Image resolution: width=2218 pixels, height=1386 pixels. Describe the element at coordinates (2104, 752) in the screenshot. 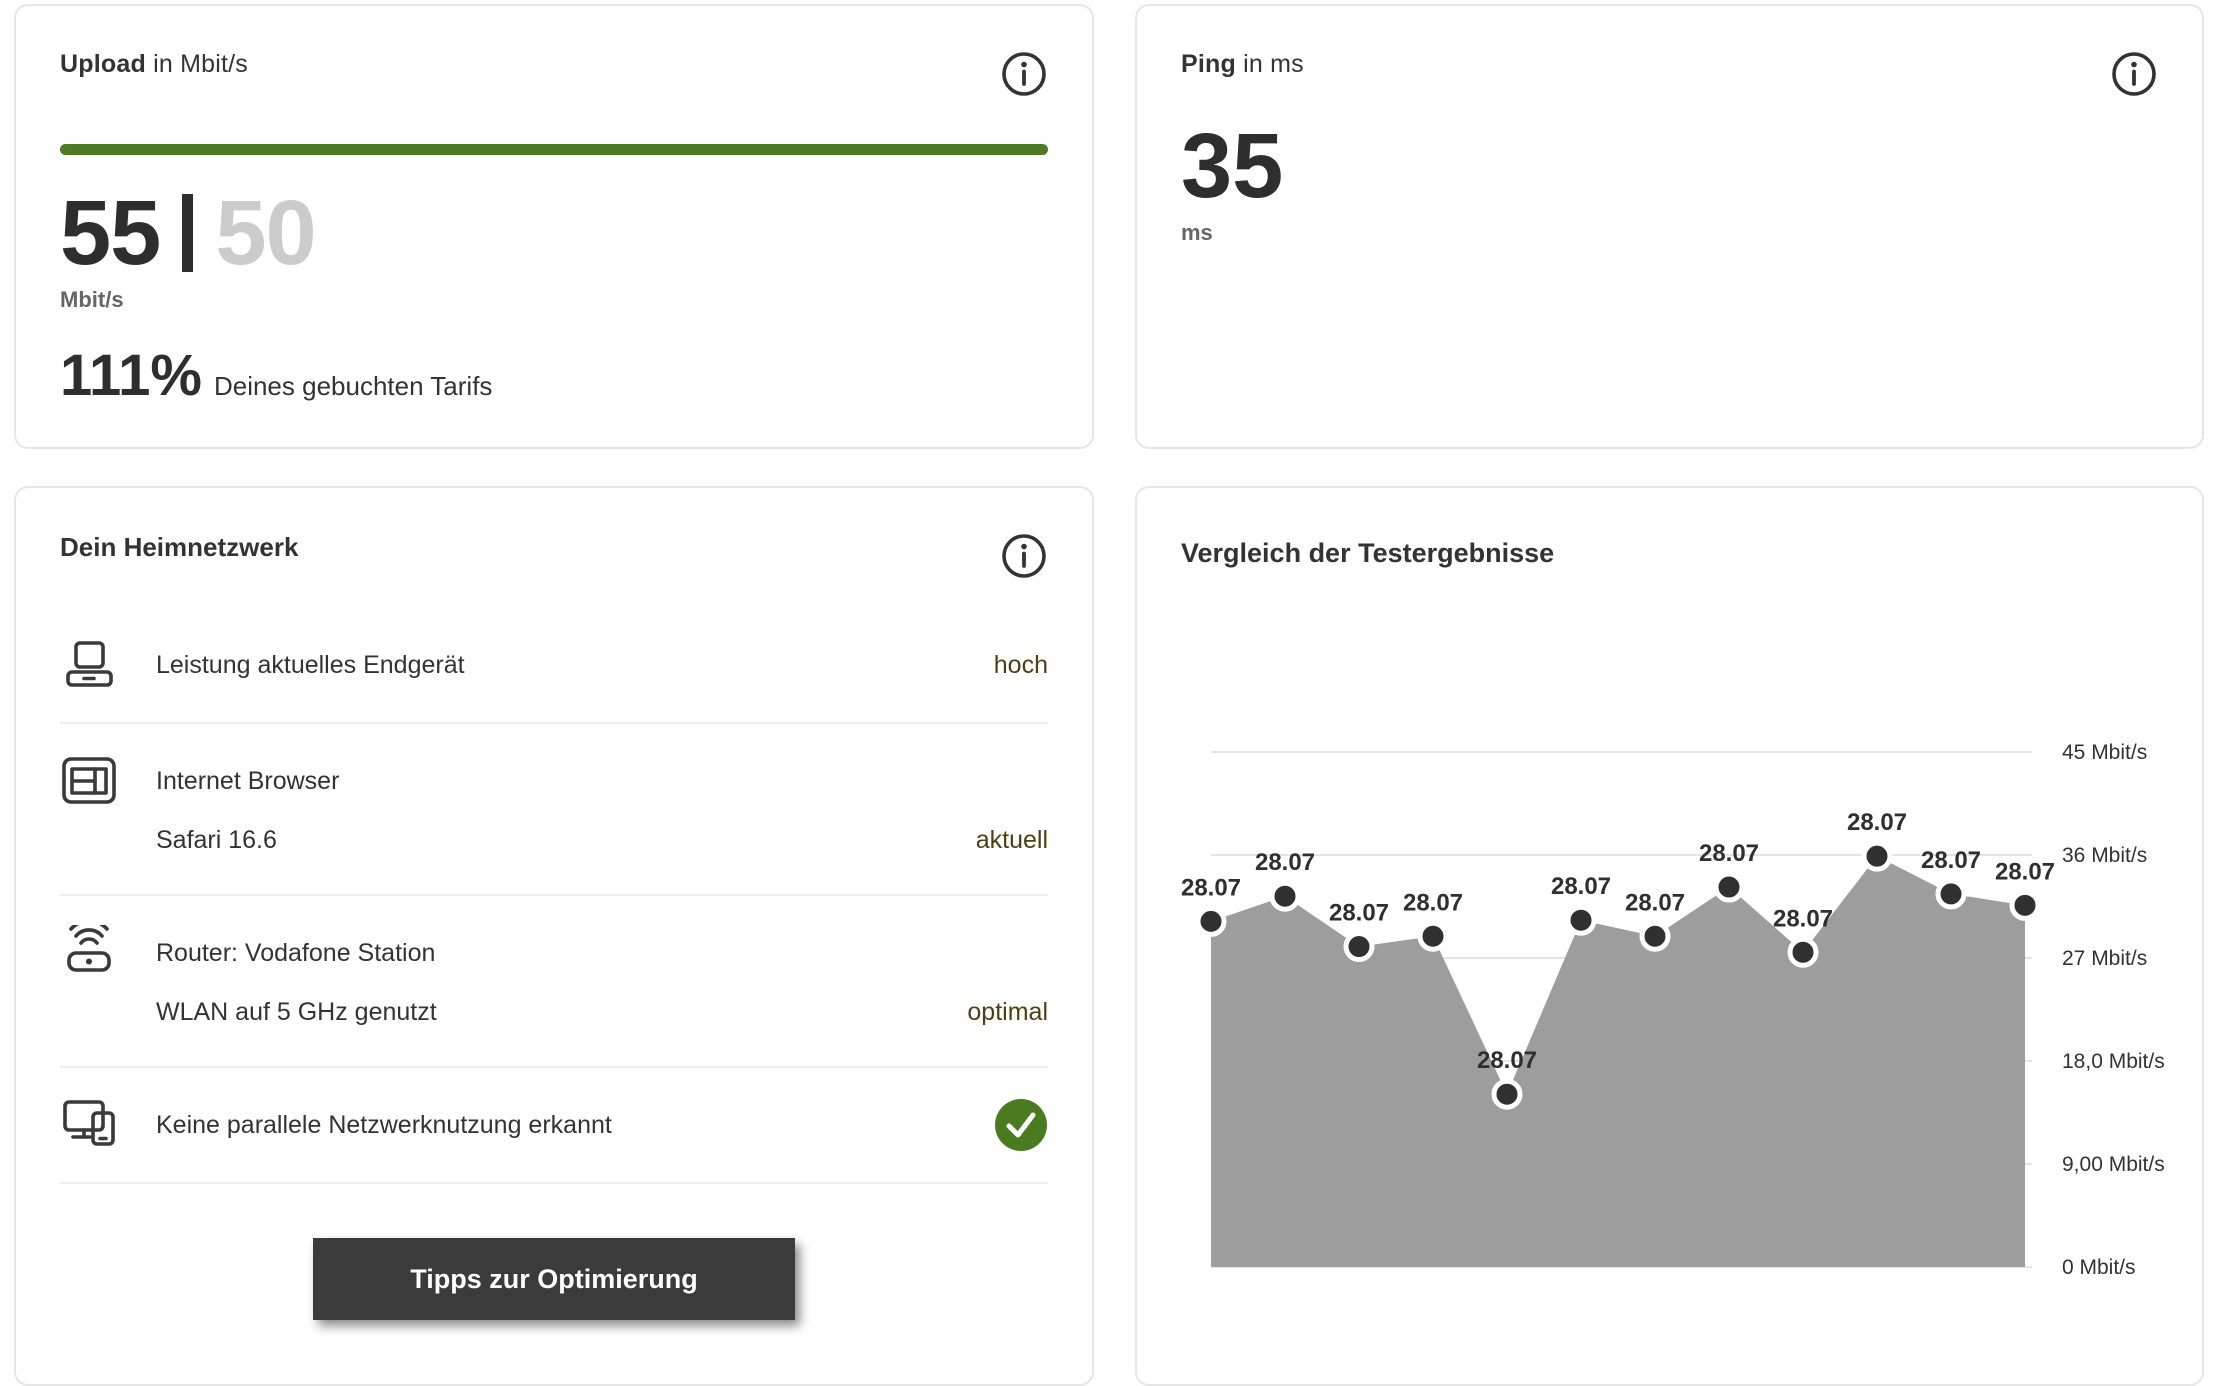

I see `y-tick-label: 45 Mbit/s` at that location.